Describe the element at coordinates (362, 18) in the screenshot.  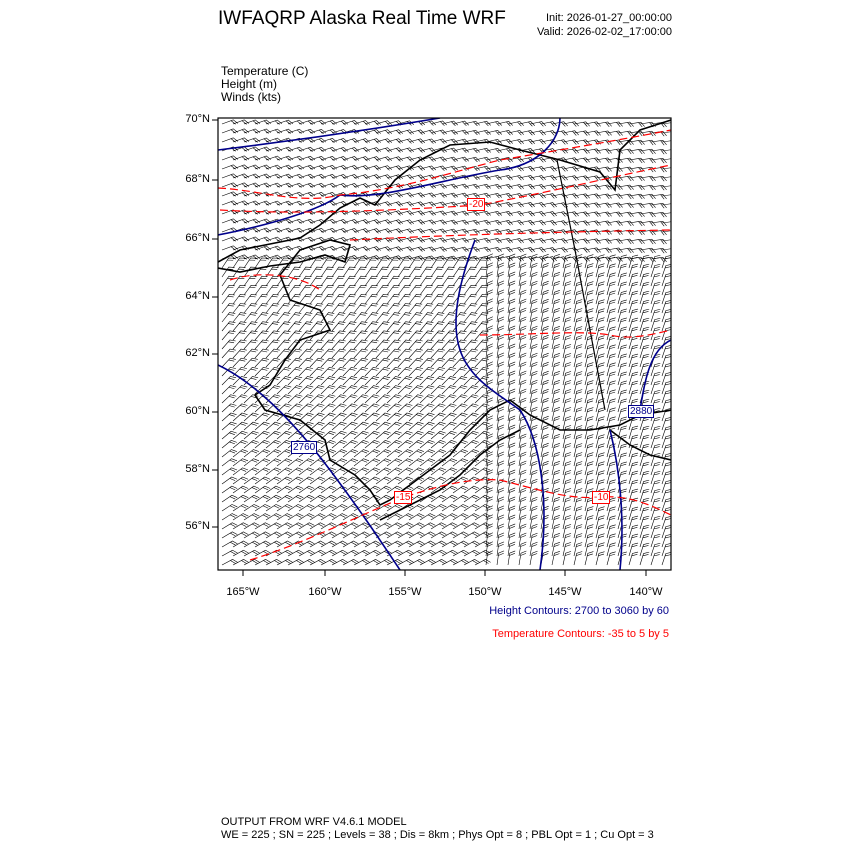
I see `plot-title: IWFAQRP Alaska Real Time WRF` at that location.